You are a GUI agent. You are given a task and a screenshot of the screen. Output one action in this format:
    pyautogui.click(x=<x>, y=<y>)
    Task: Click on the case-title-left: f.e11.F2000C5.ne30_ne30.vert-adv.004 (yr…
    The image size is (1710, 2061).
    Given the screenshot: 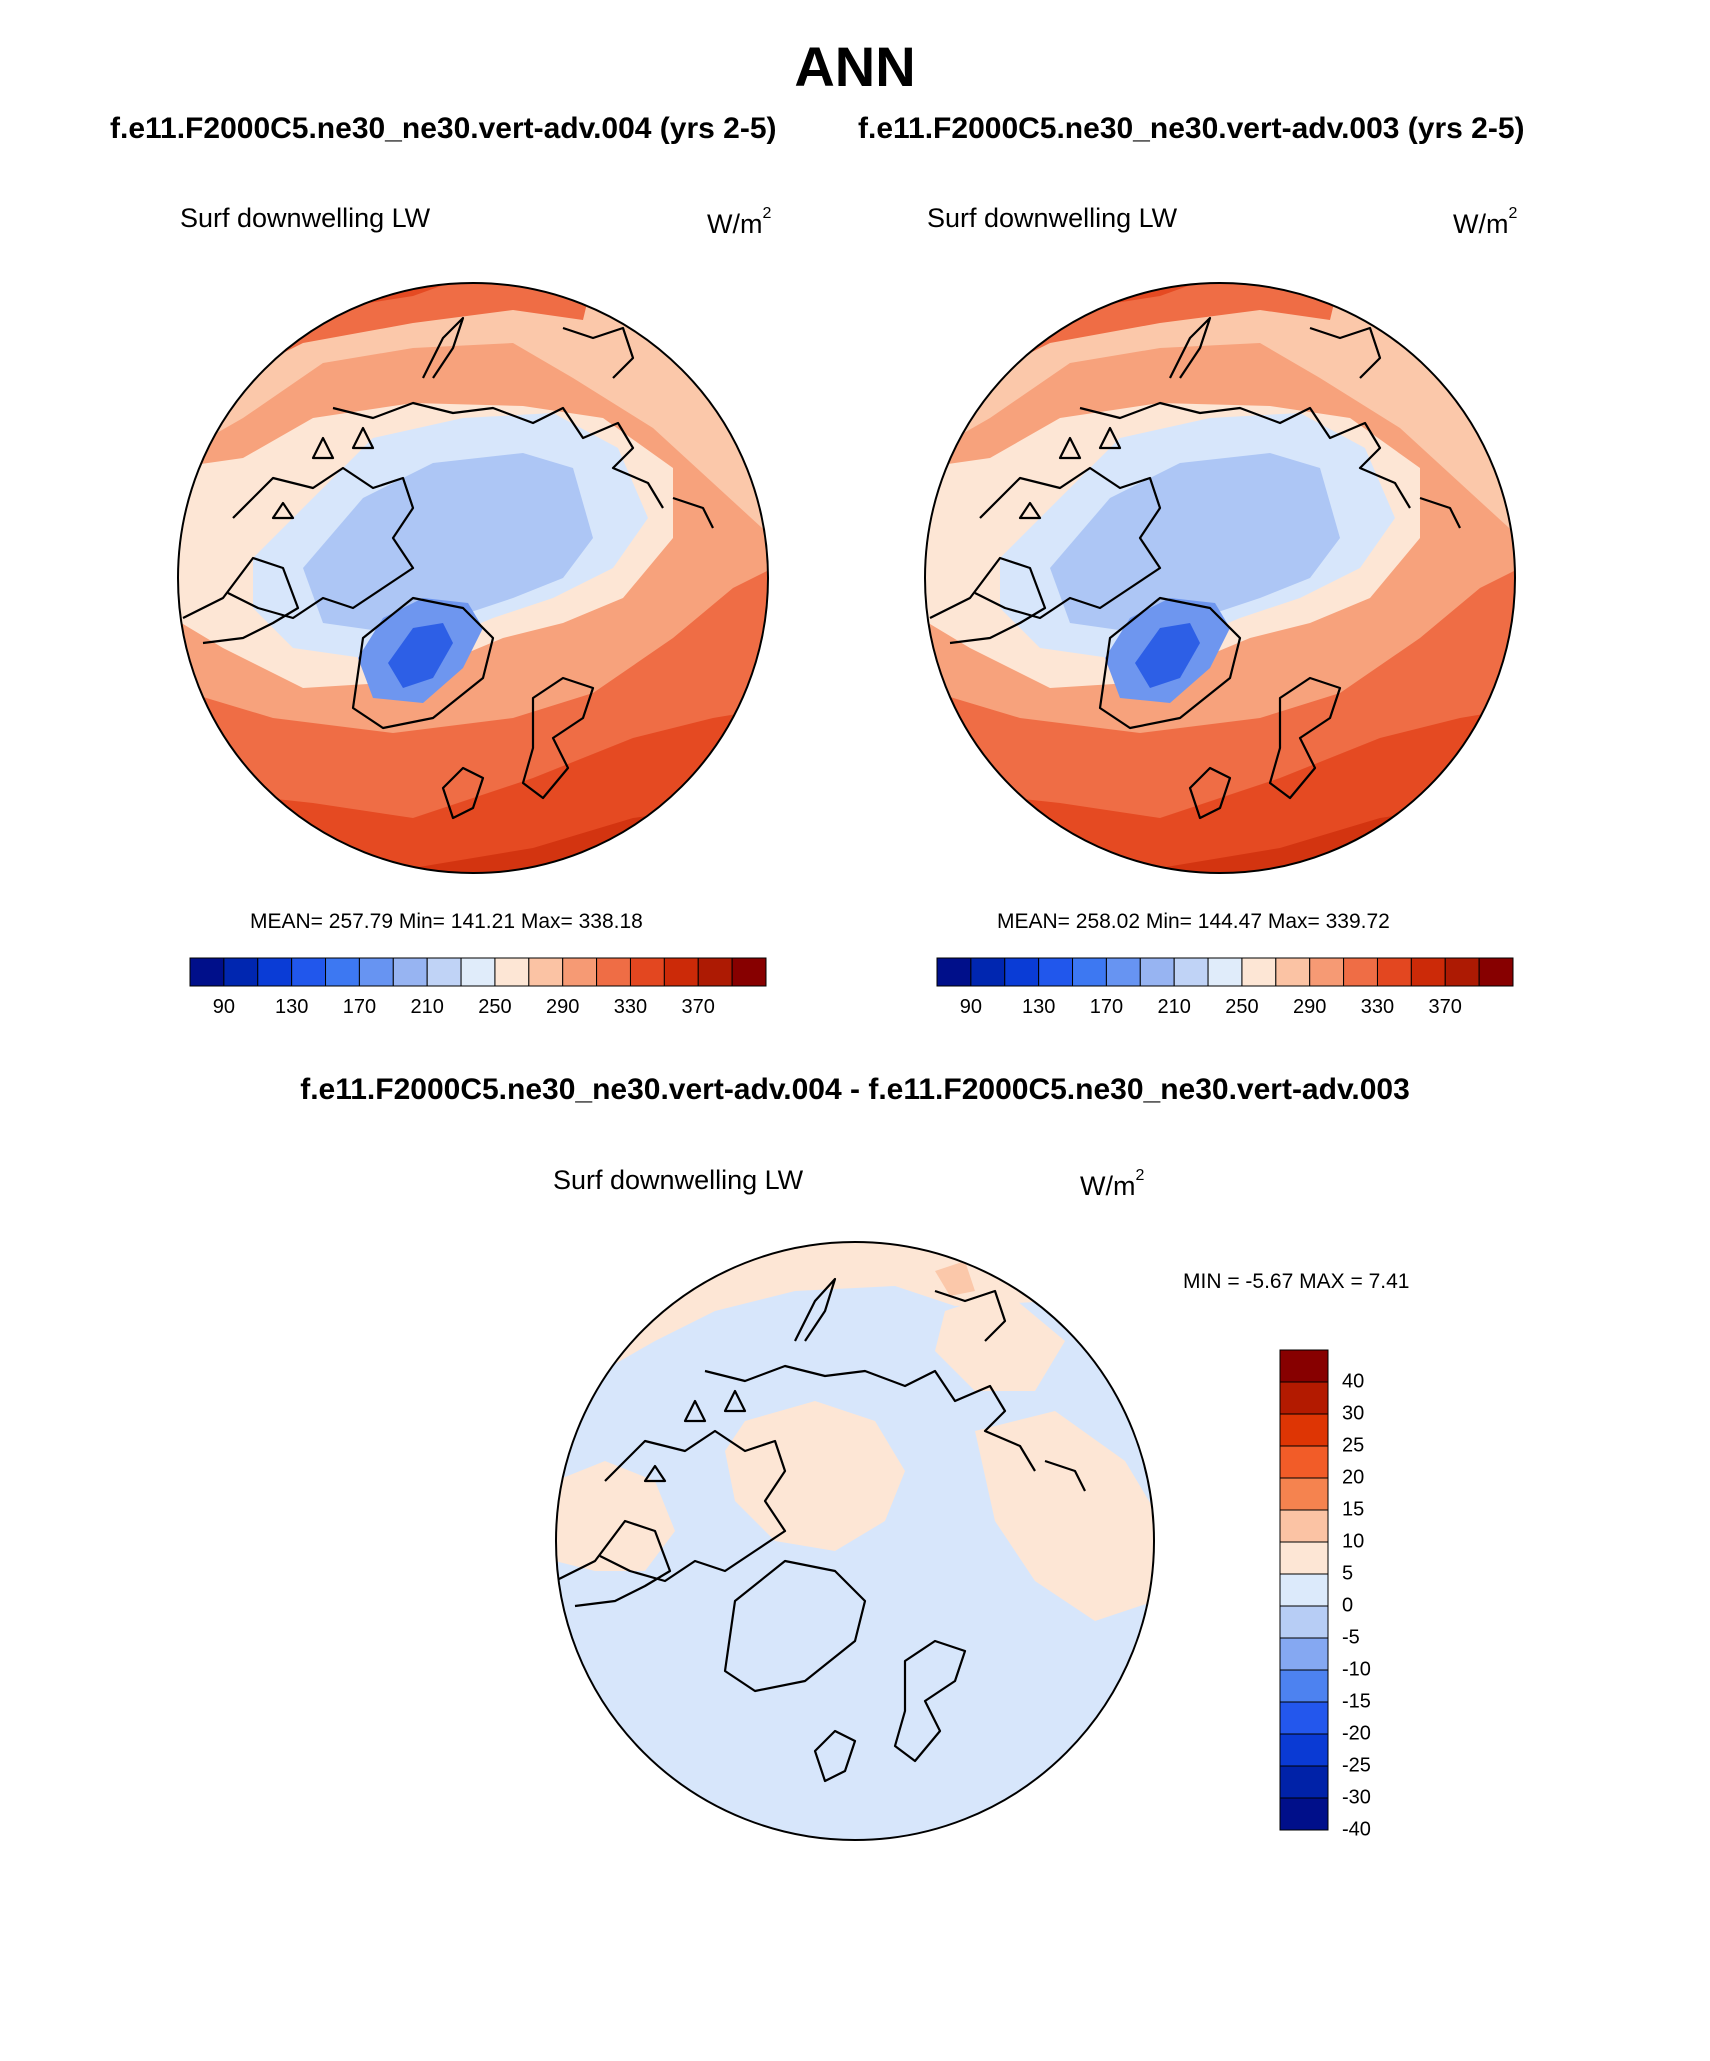 What is the action you would take?
    pyautogui.click(x=443, y=128)
    